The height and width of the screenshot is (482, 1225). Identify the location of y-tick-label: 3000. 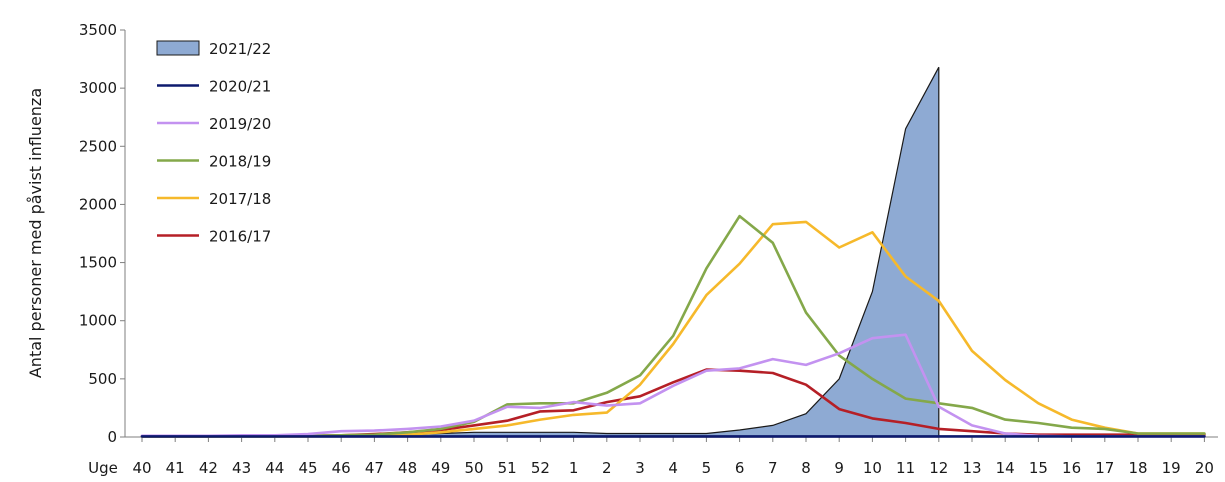
(98, 88).